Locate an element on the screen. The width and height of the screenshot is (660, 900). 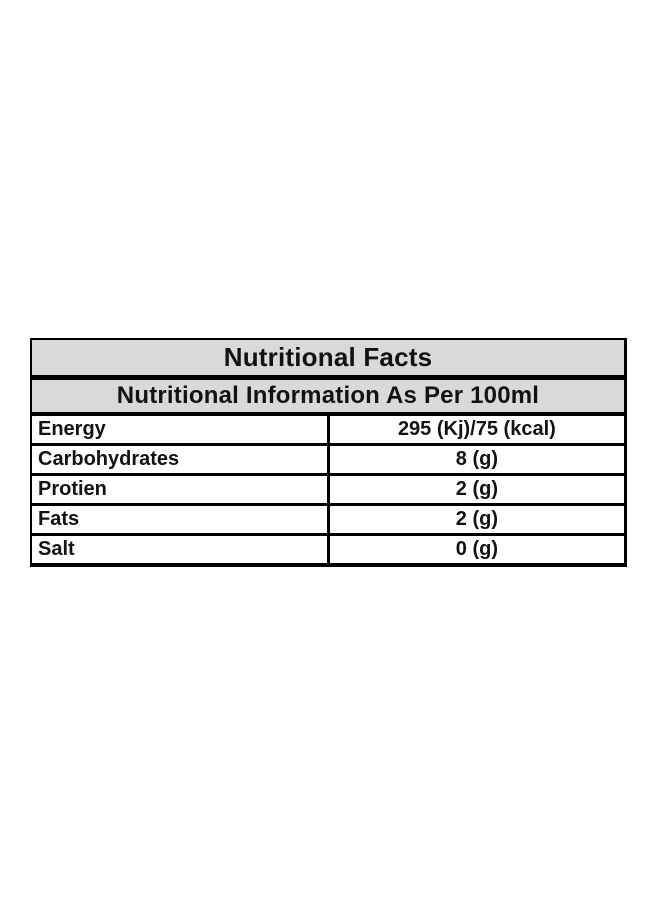
table-row: Fats 2 (g) is located at coordinates (328, 520).